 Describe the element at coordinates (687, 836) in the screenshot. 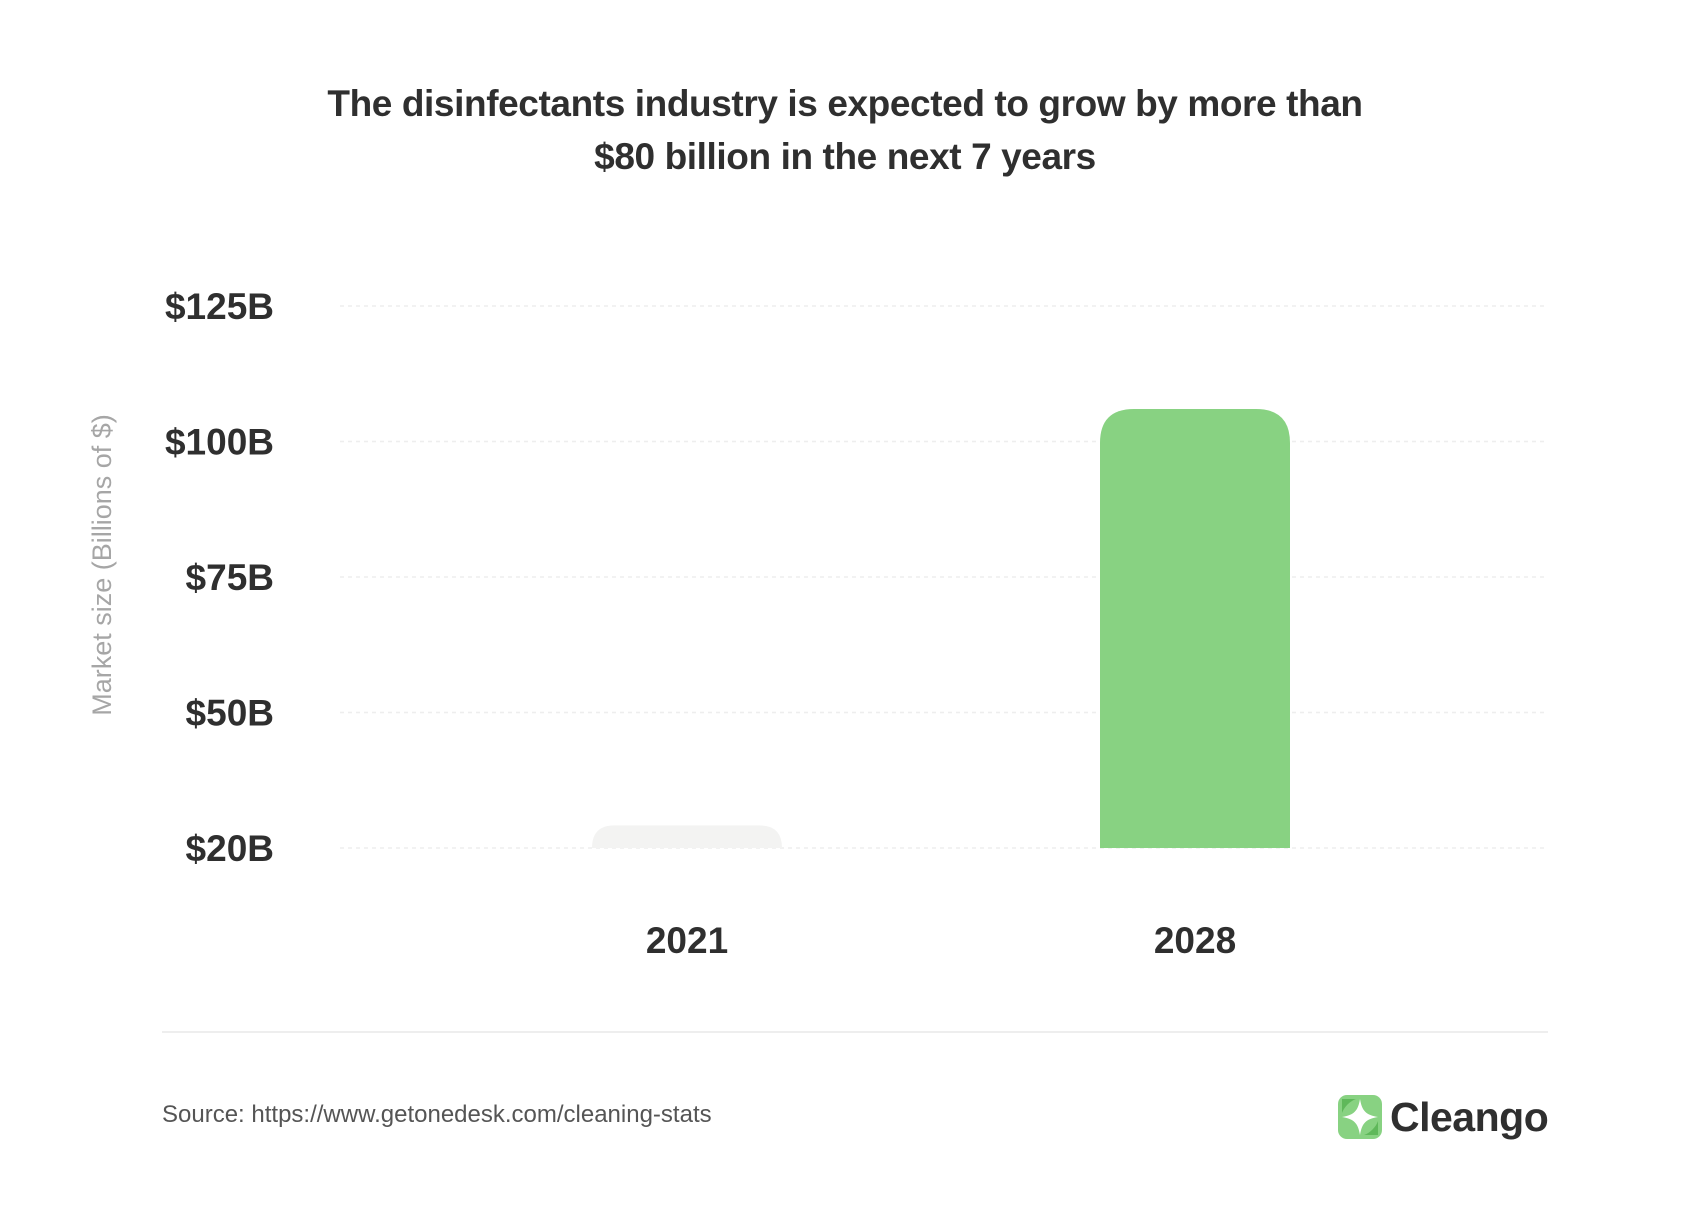

I see `bar-2021` at that location.